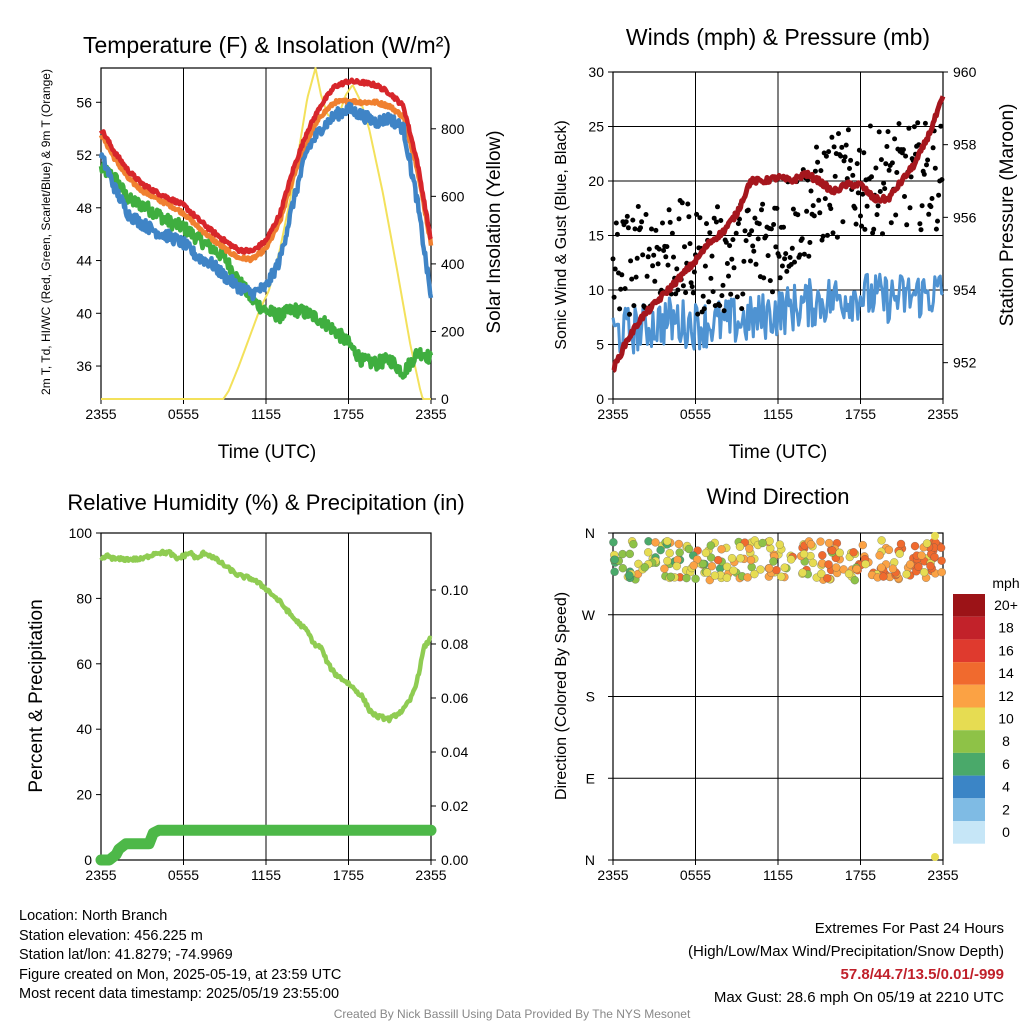 The width and height of the screenshot is (1024, 1024). I want to click on speed-color-legend: mph 20+ 18 16 14 12 10 8 6 4 2 0, so click(986, 709).